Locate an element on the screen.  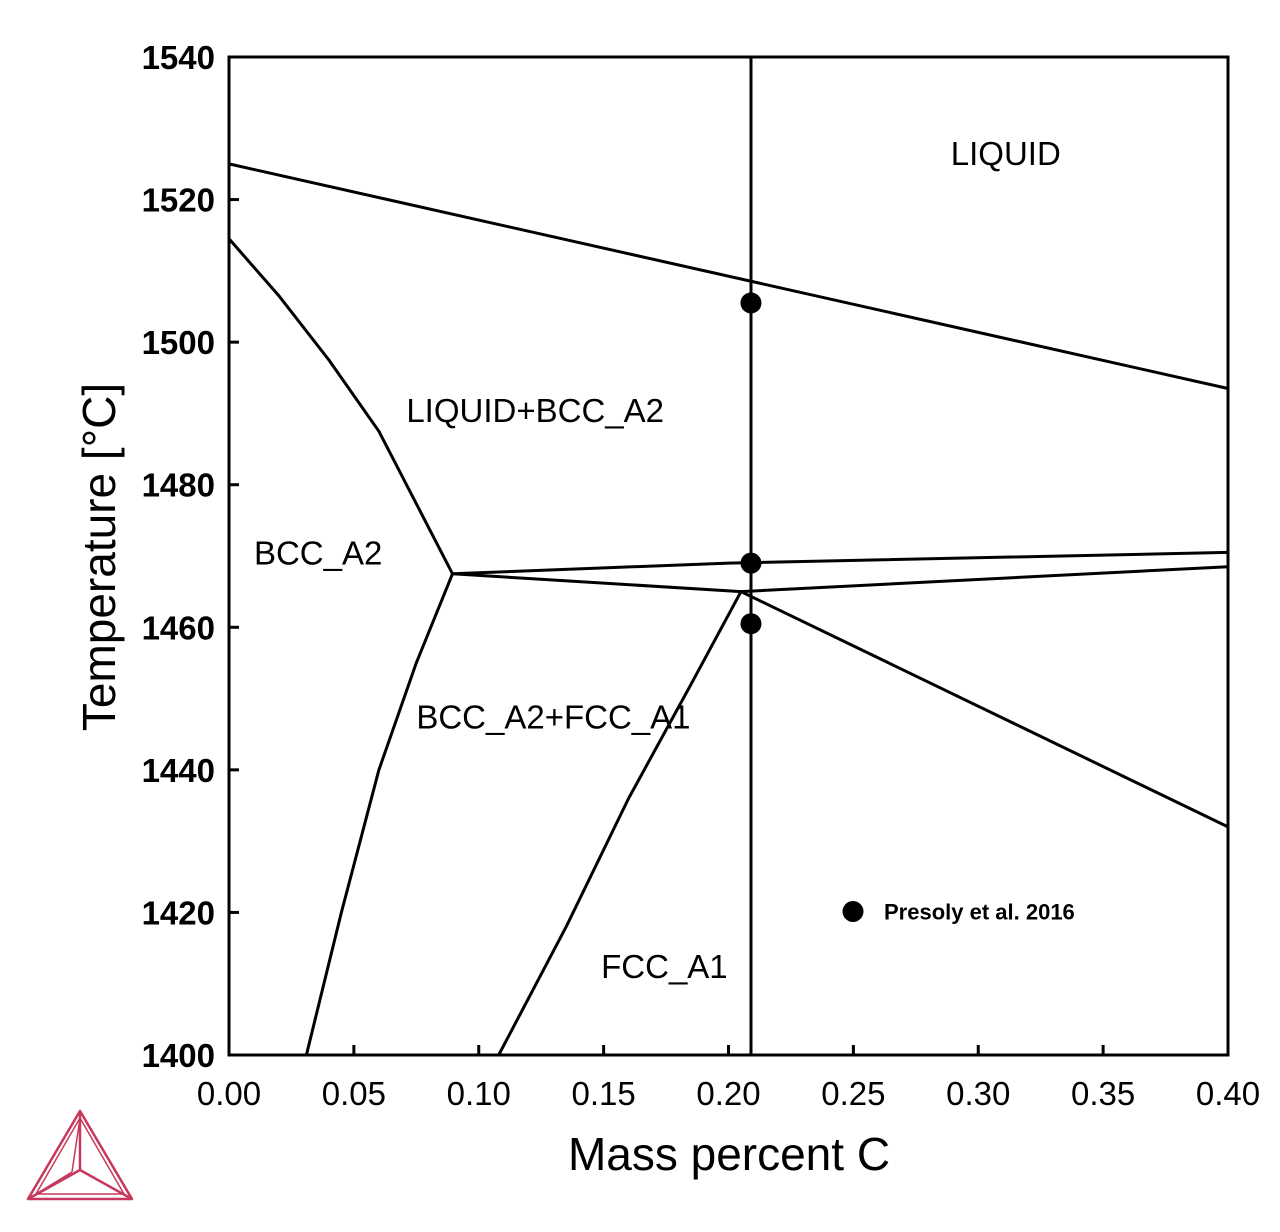
y-tick-label: 1480 is located at coordinates (178, 485).